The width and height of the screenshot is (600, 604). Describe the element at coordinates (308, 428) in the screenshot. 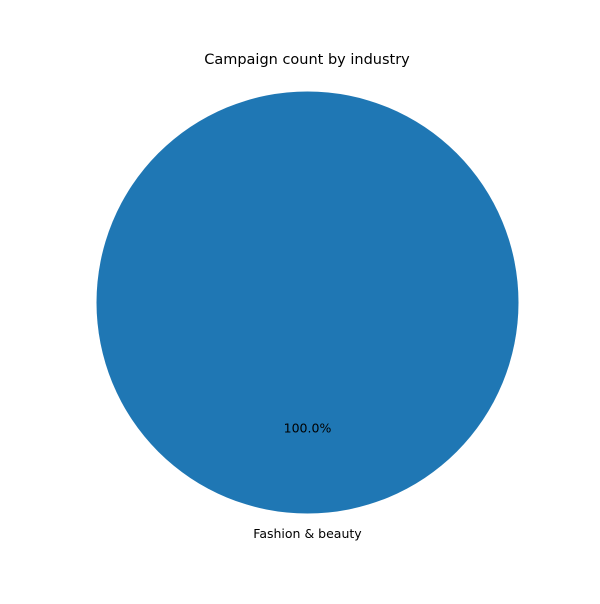

I see `slice-percent-label: 100.0%` at that location.